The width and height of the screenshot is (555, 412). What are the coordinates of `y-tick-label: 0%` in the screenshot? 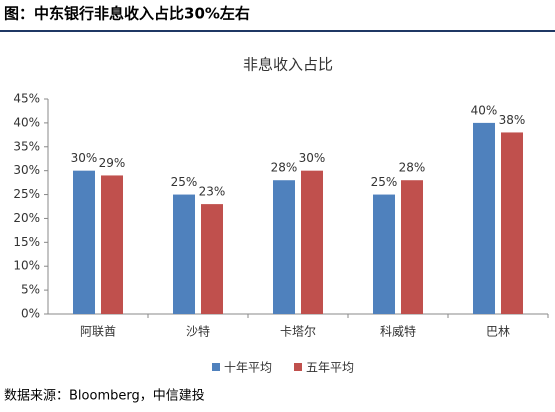 It's located at (30, 314).